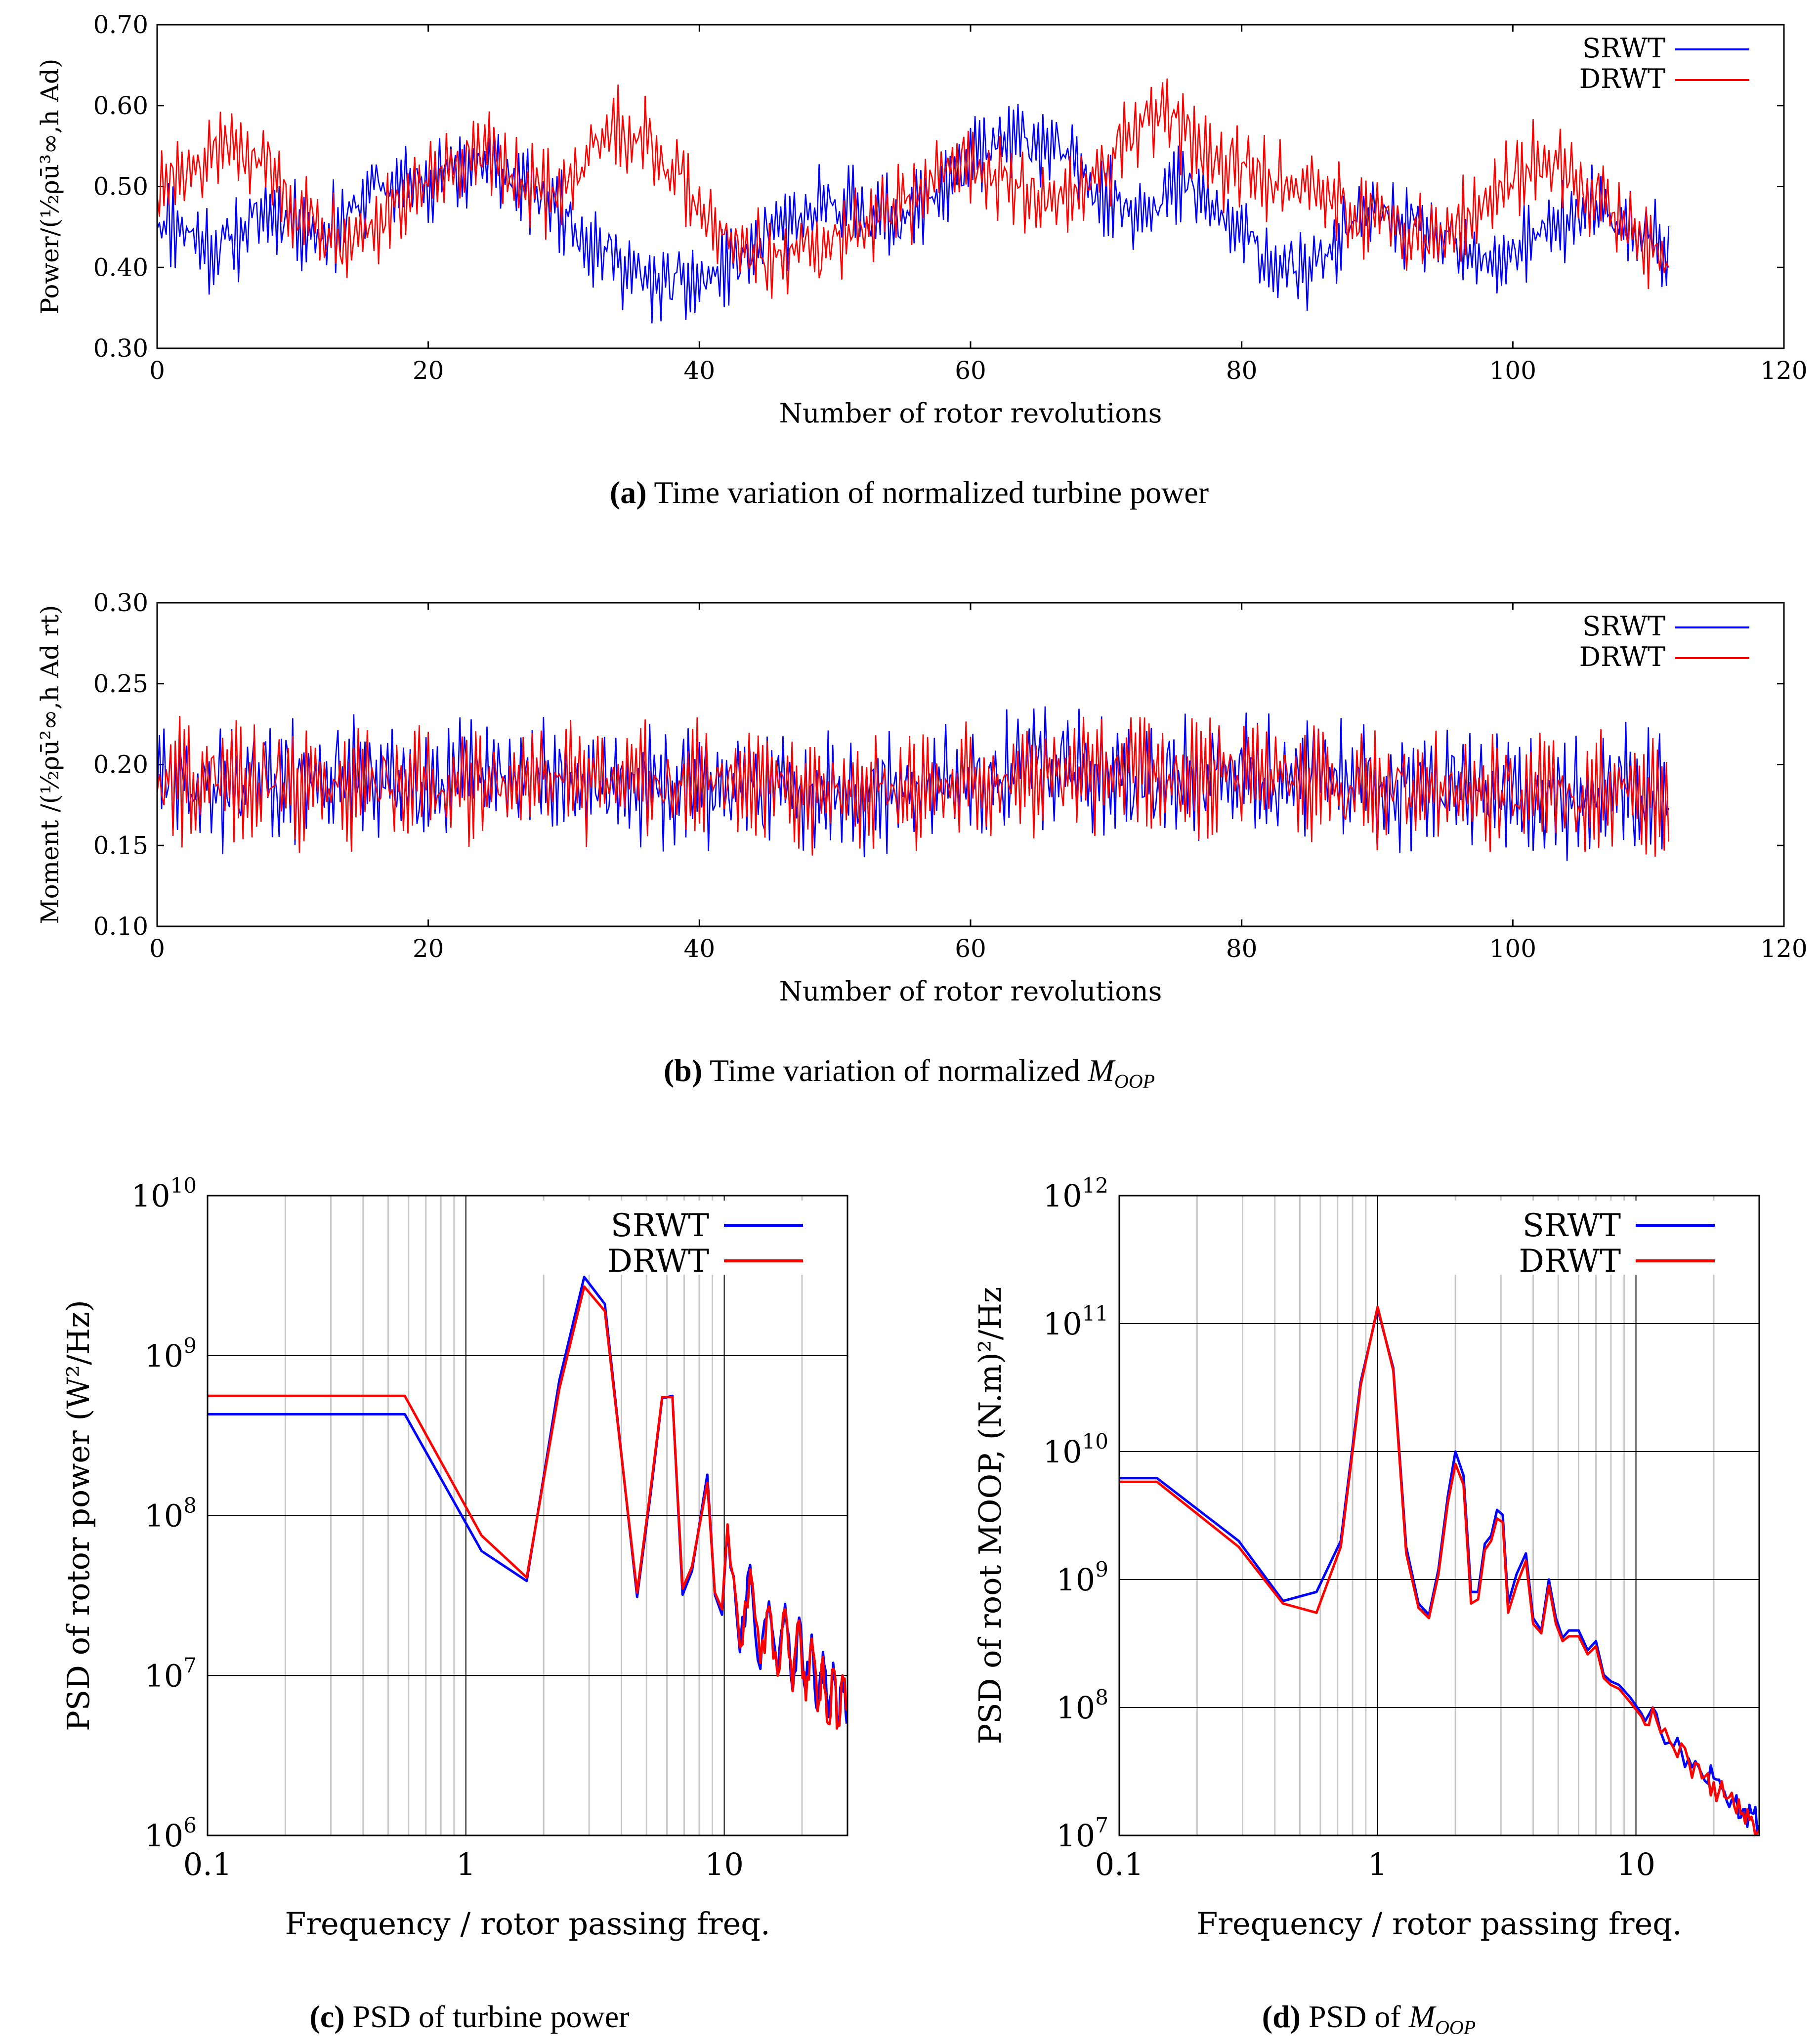 The height and width of the screenshot is (2039, 1820). What do you see at coordinates (327, 2017) in the screenshot?
I see `caption-c-label: (c)` at bounding box center [327, 2017].